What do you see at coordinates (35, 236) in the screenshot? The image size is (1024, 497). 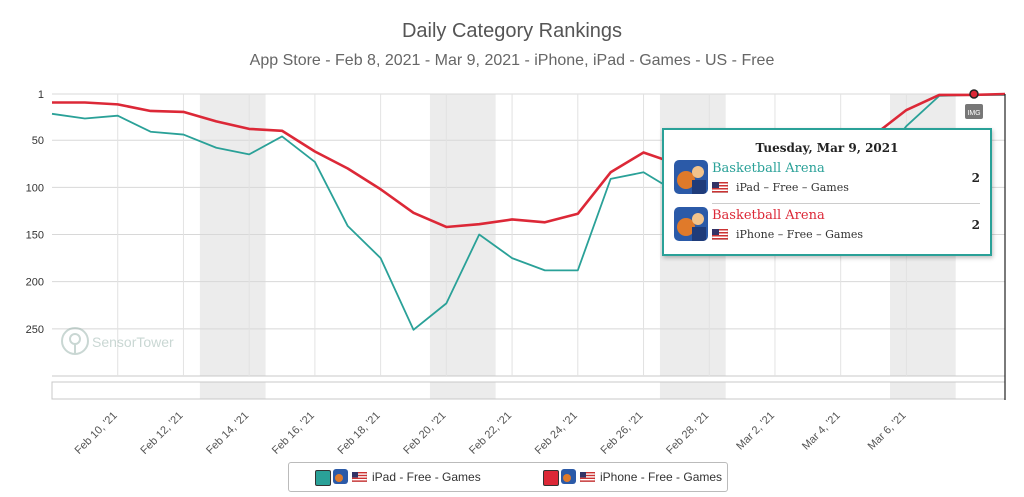 I see `y-tick-label: 150` at bounding box center [35, 236].